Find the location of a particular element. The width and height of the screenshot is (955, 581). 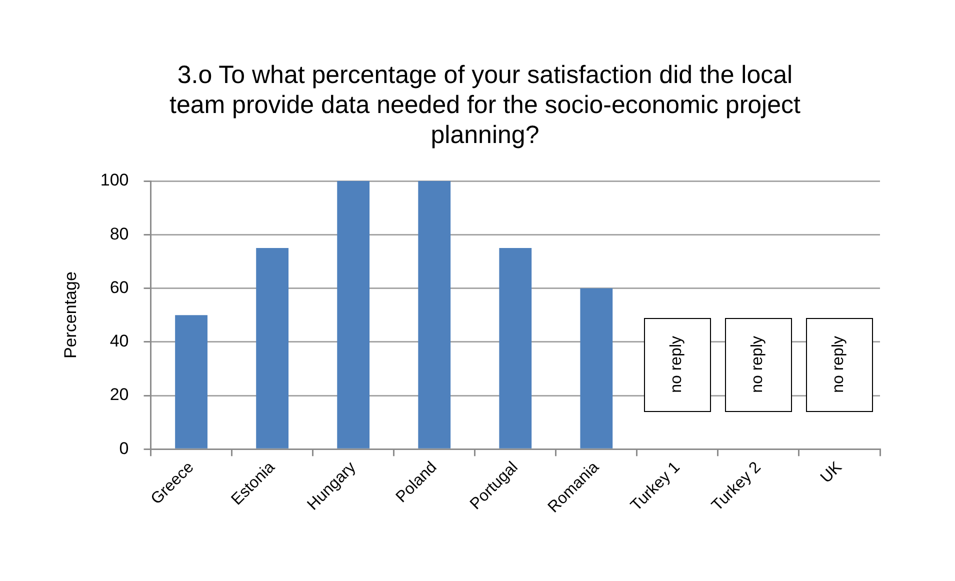

y-tick-label: 80 is located at coordinates (119, 234).